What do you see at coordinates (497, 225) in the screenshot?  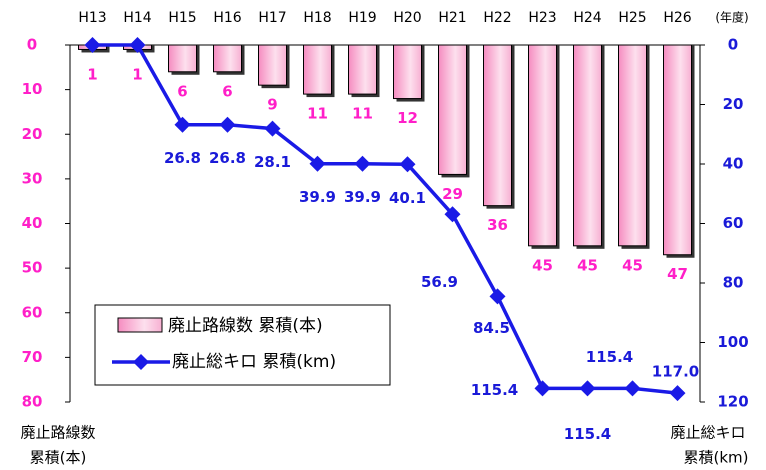 I see `bar-label: 36` at bounding box center [497, 225].